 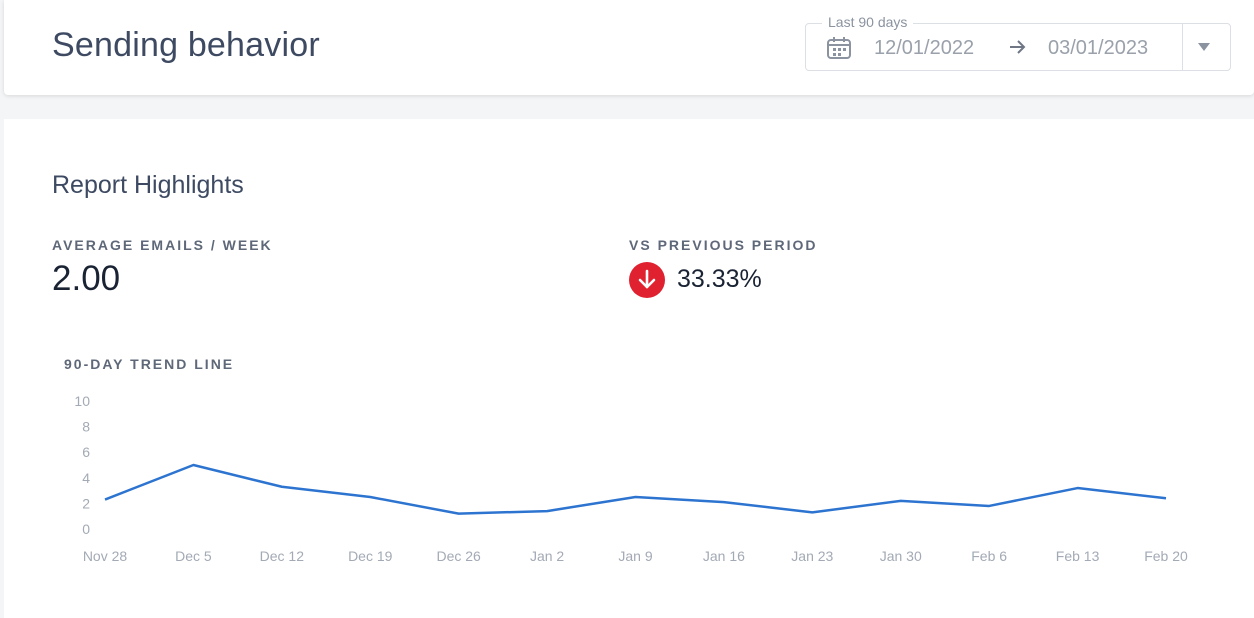 What do you see at coordinates (186, 45) in the screenshot?
I see `page-title: Sending behavior` at bounding box center [186, 45].